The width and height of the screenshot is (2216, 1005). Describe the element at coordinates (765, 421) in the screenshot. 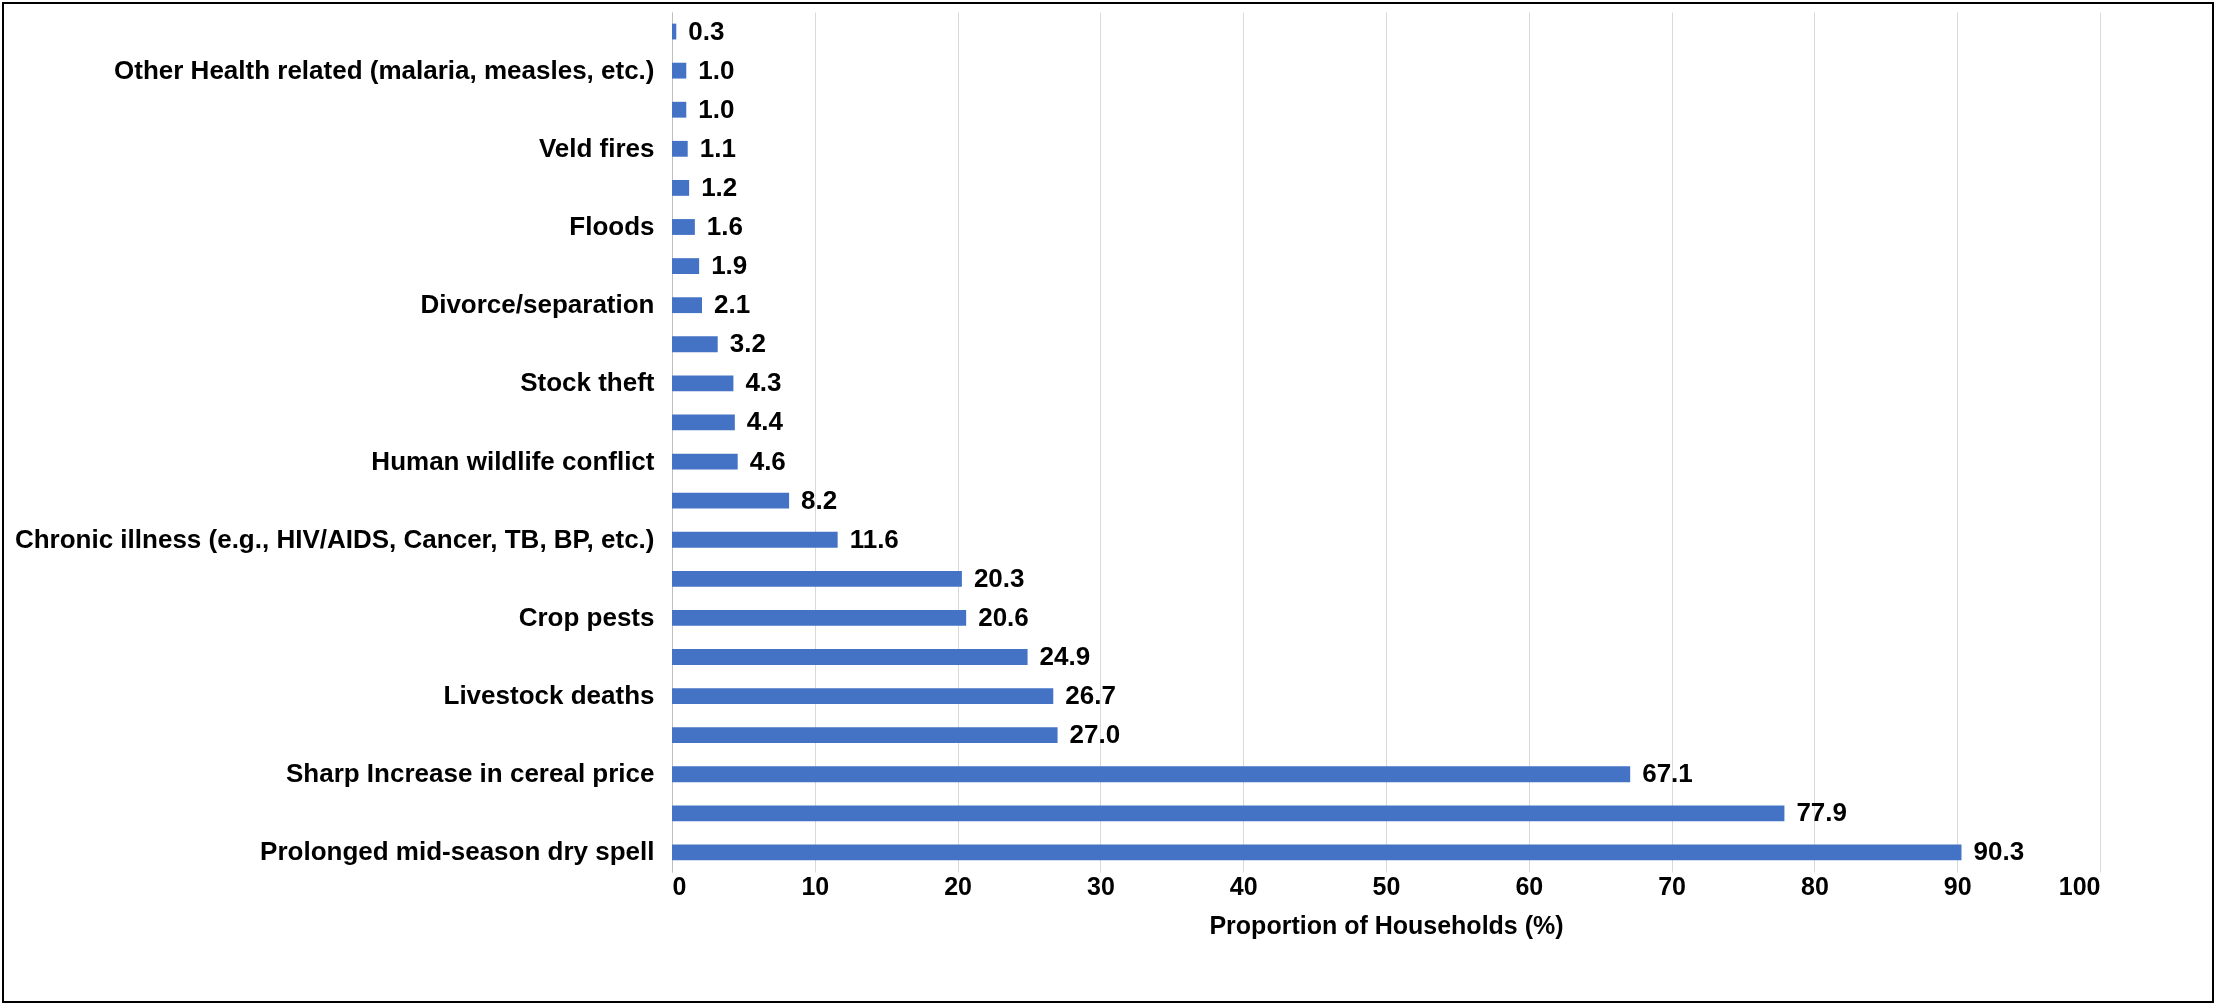

I see `data-label: 4.4` at that location.